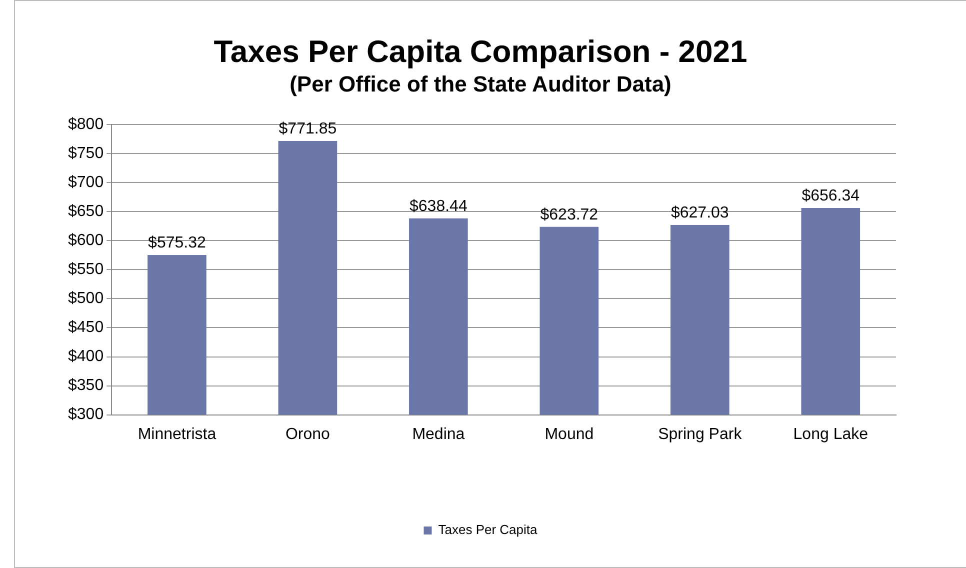 This screenshot has width=966, height=568. What do you see at coordinates (831, 195) in the screenshot?
I see `data-label: $656.34` at bounding box center [831, 195].